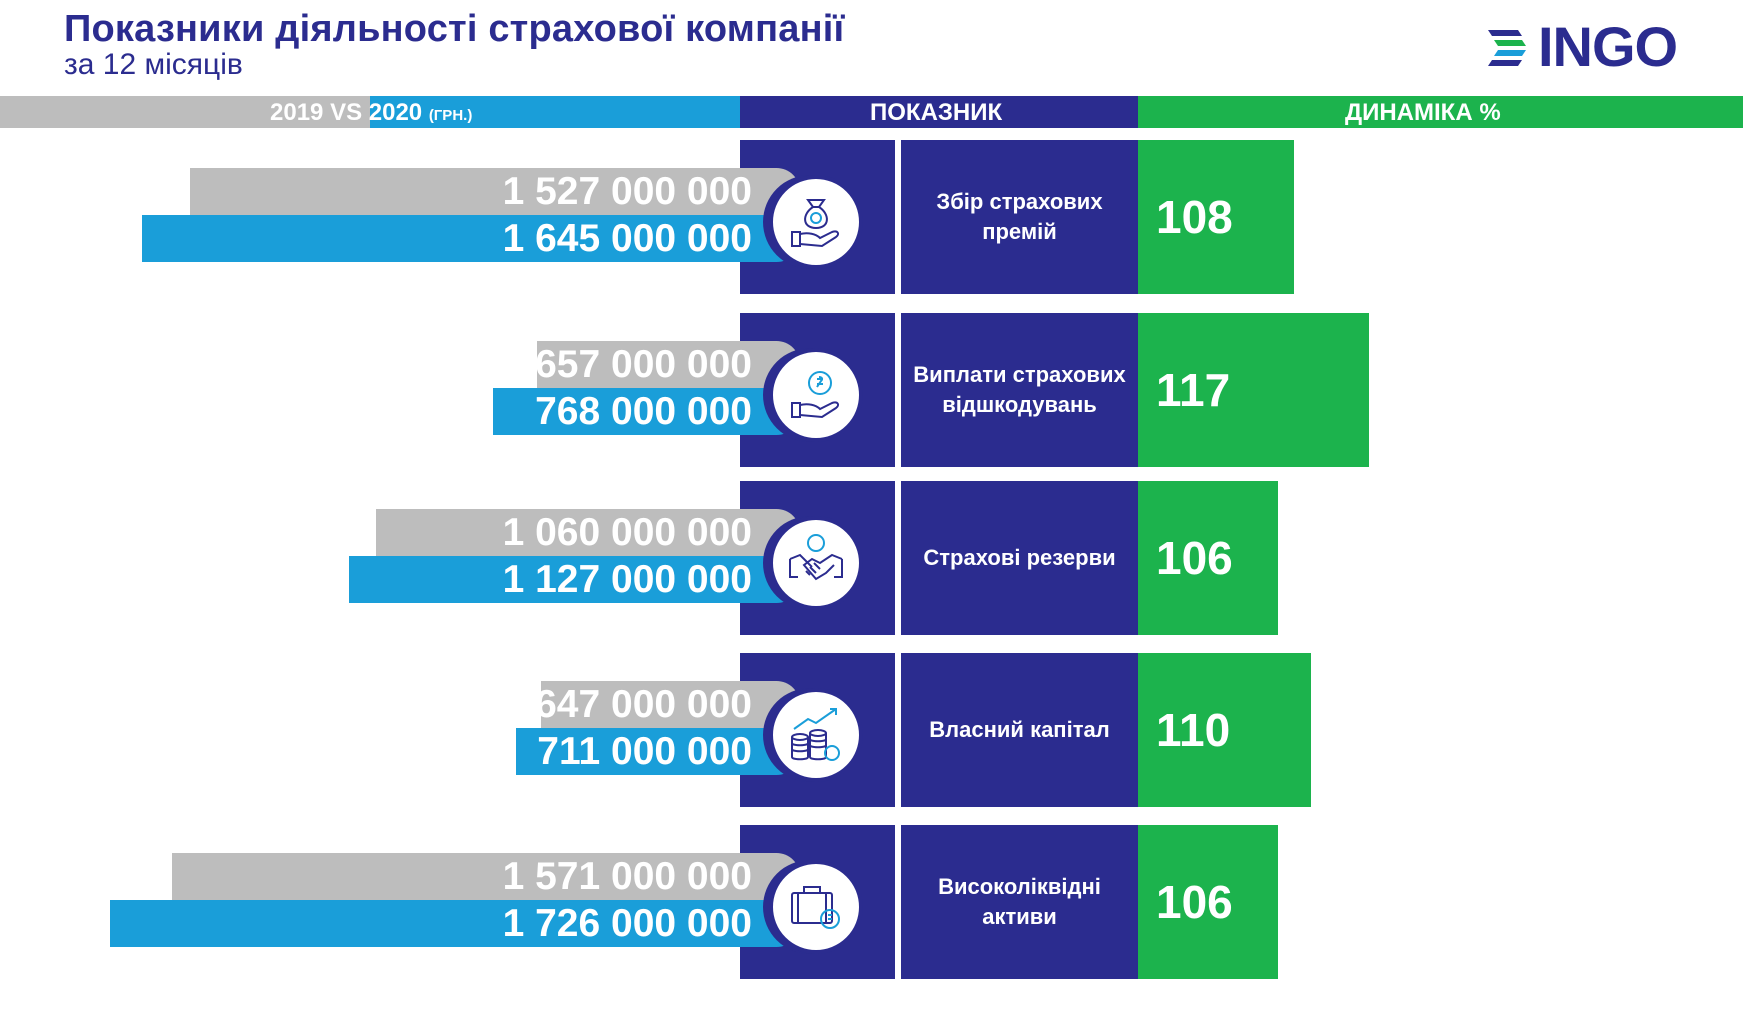 The image size is (1743, 1030). Describe the element at coordinates (1608, 46) in the screenshot. I see `logo-text: INGO` at that location.